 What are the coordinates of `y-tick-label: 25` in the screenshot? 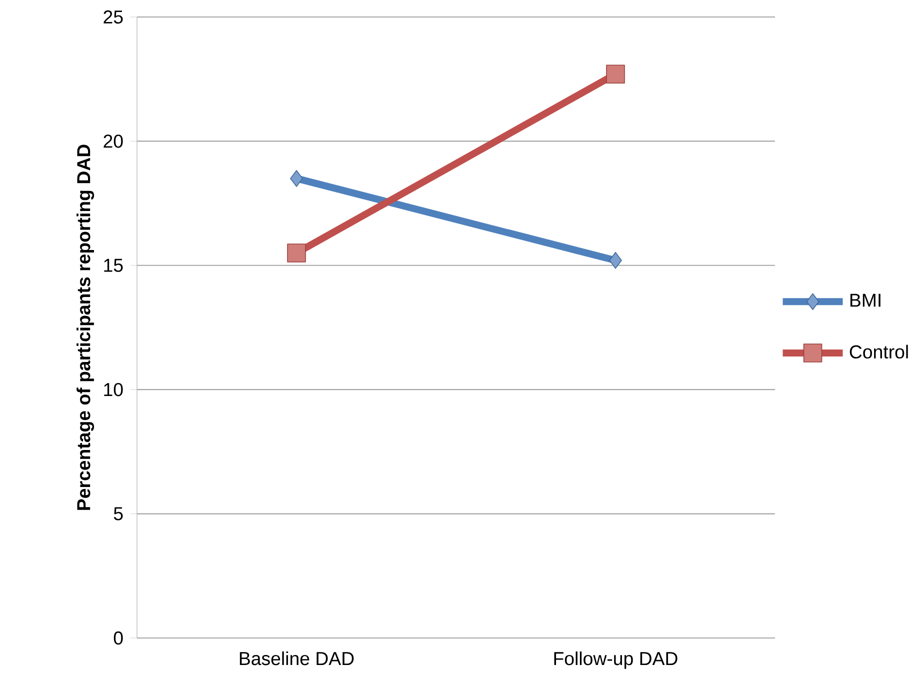 It's located at (113, 17).